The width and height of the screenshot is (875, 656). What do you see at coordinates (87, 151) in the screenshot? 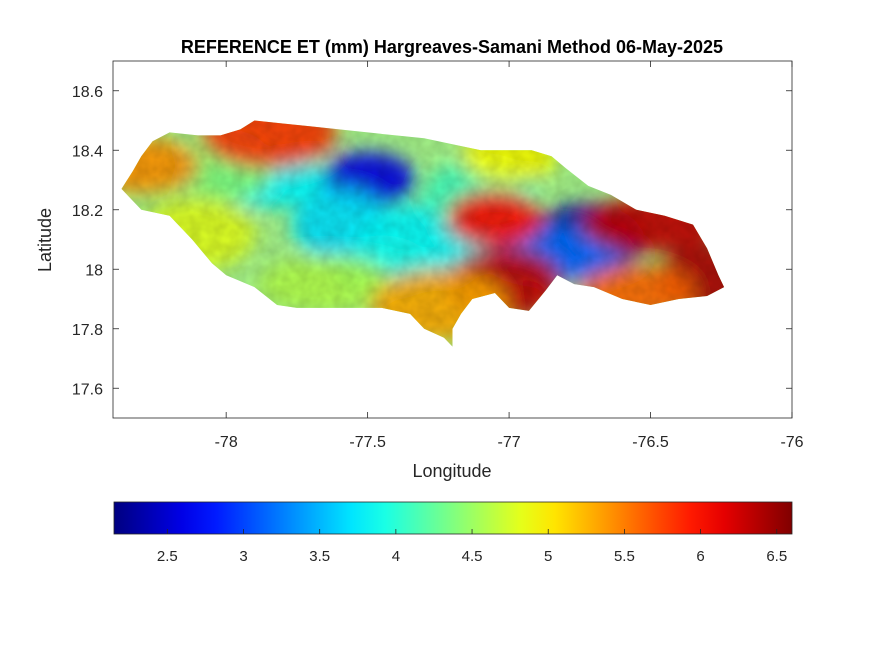
I see `y-tick-label: 18.4` at bounding box center [87, 151].